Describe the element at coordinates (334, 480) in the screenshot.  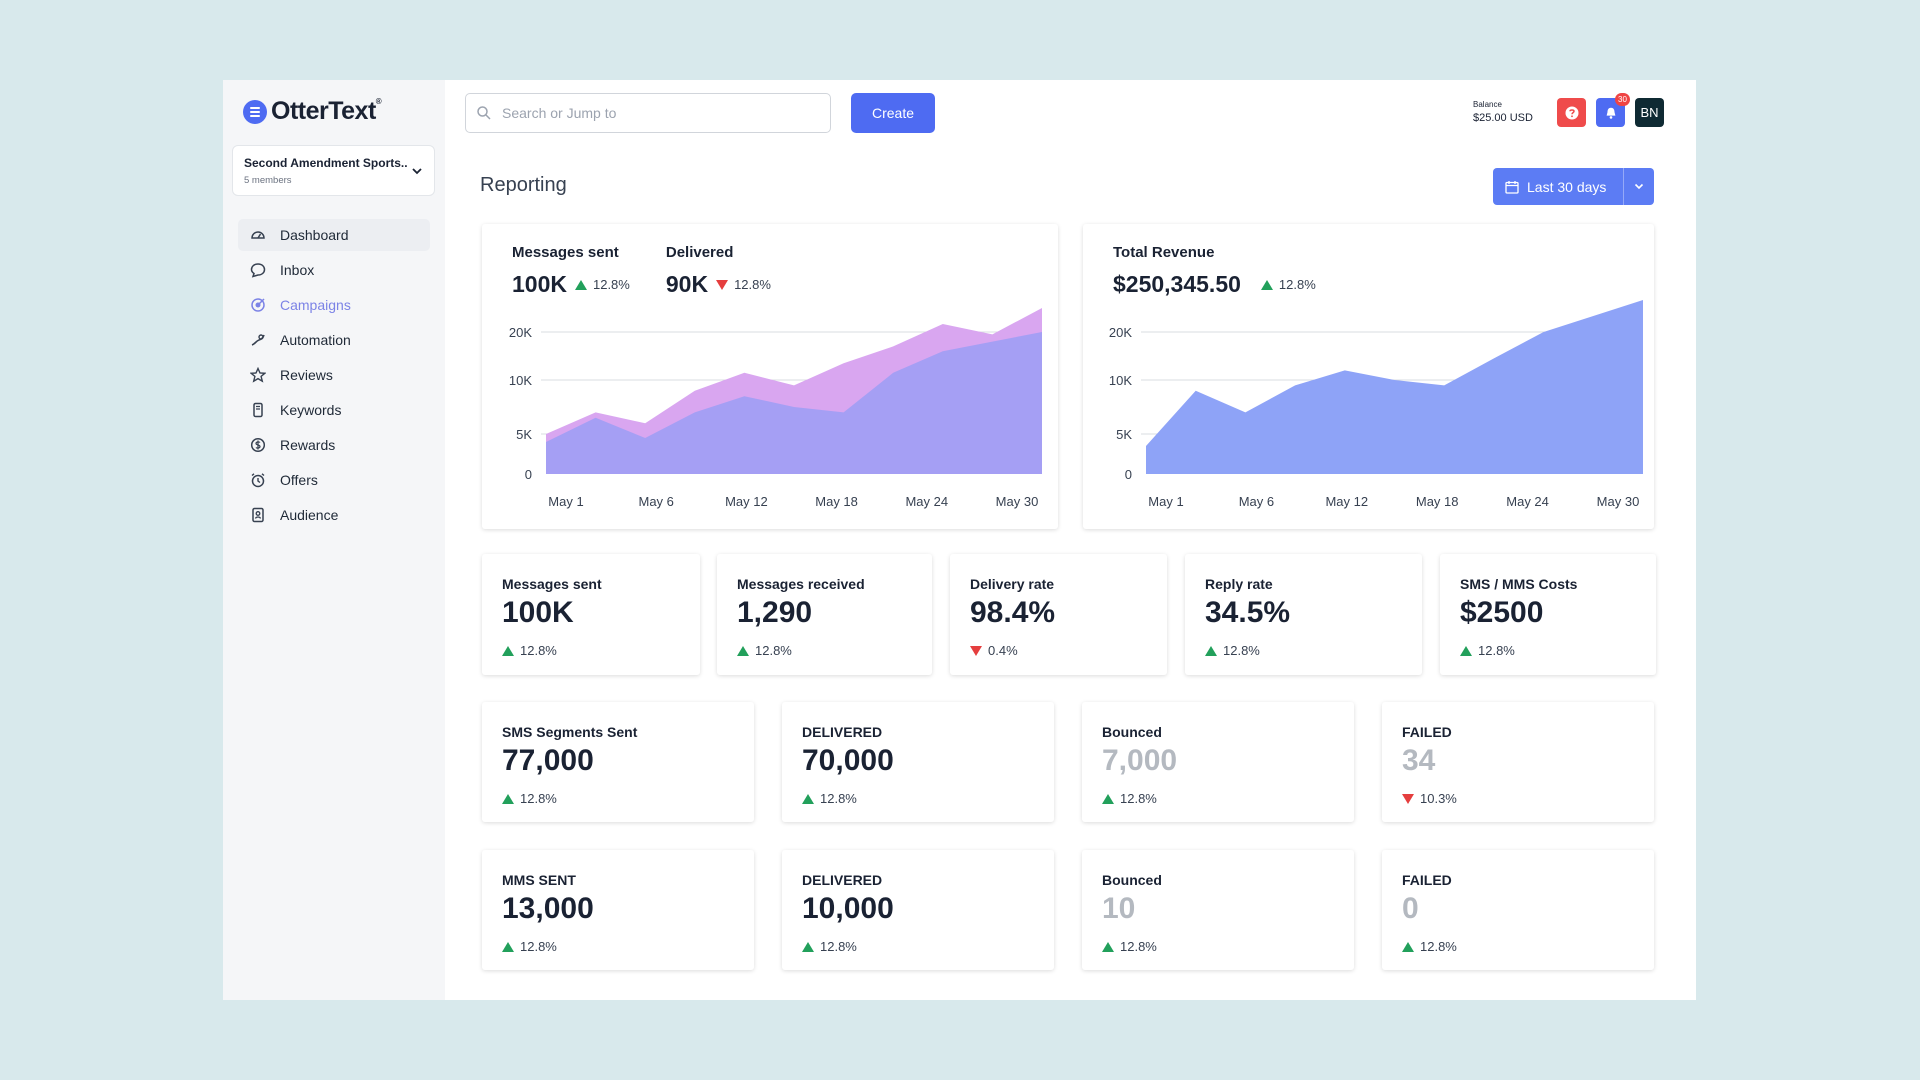
I see `sidebar-item-offers: Offers` at that location.